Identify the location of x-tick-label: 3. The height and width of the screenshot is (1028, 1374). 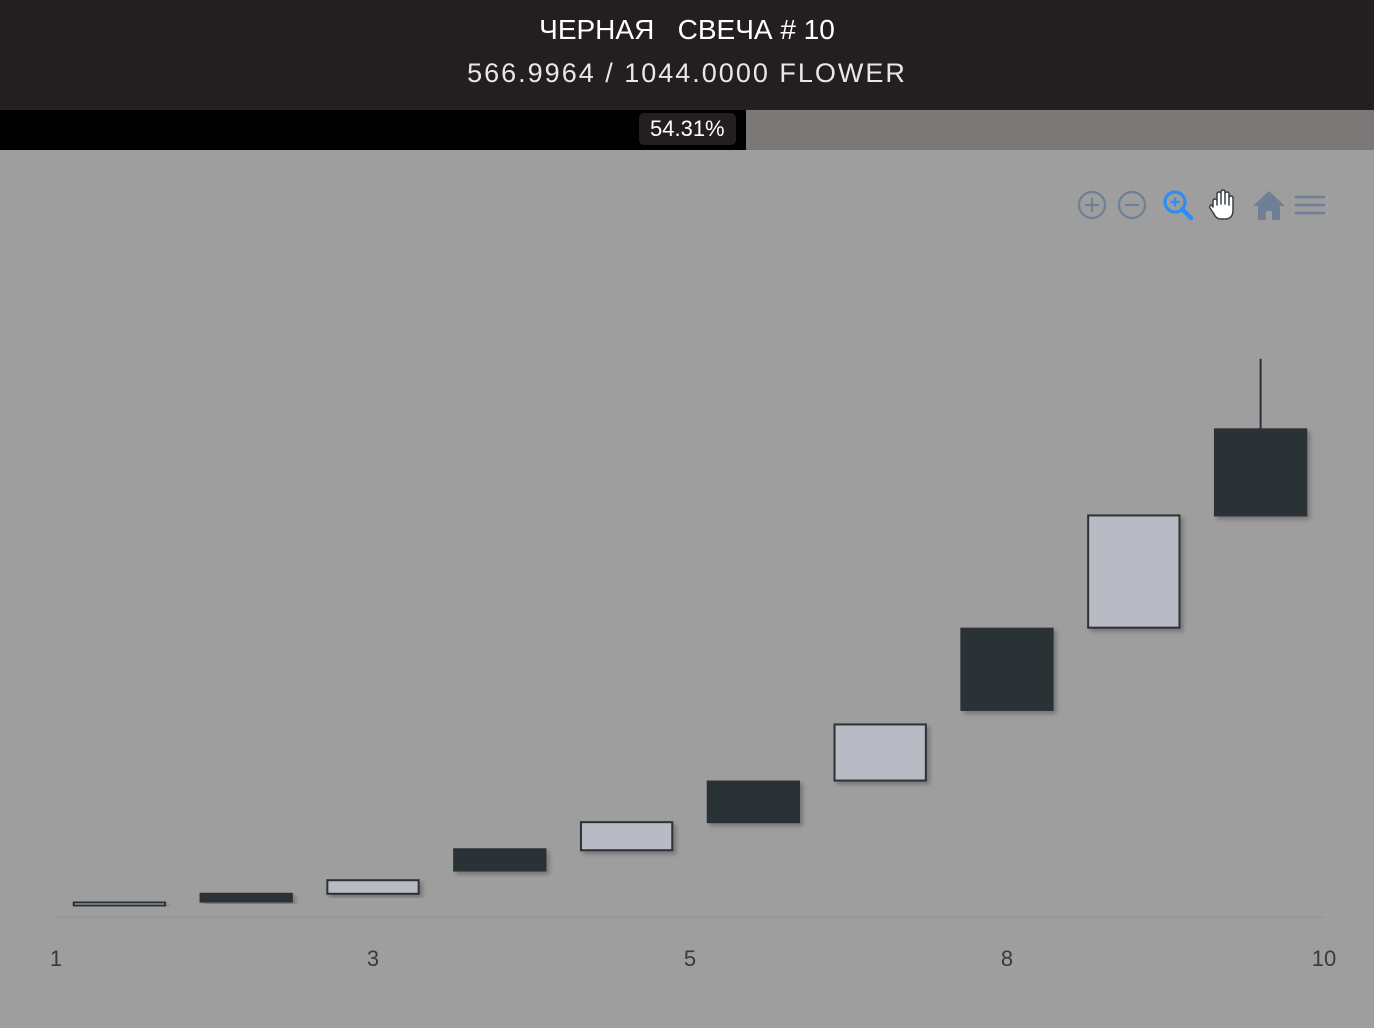
(373, 958).